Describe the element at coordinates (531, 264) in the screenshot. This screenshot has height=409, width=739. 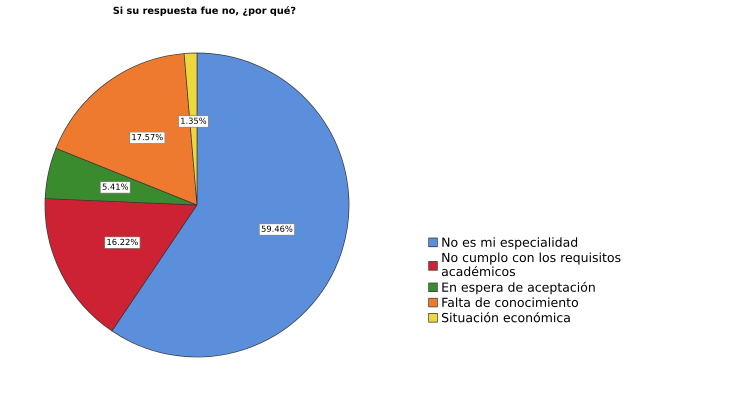
I see `legend-label: No cumplo con los requisitos académicos` at that location.